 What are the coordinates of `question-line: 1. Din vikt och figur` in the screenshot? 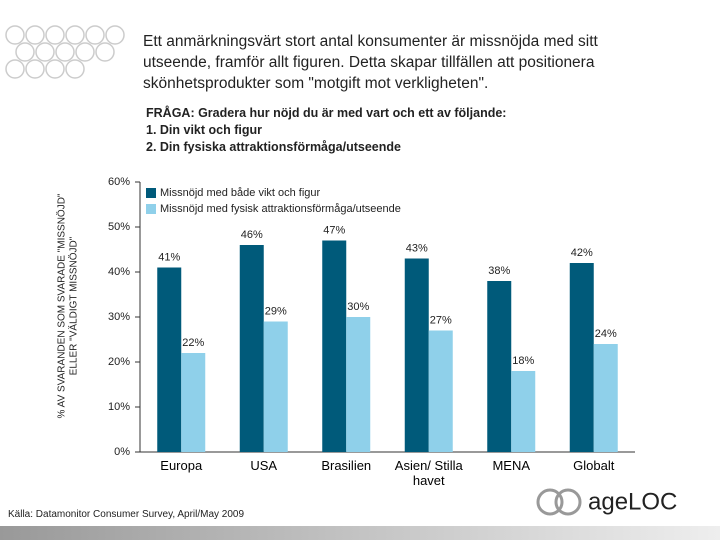 It's located at (204, 130).